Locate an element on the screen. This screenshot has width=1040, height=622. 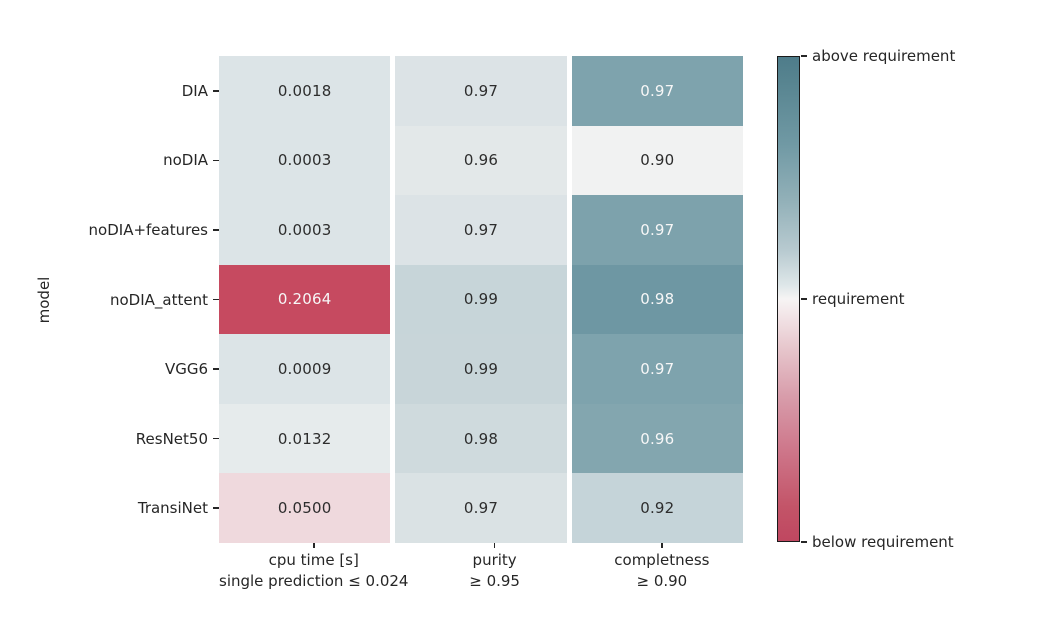
column-name: completness is located at coordinates (662, 560).